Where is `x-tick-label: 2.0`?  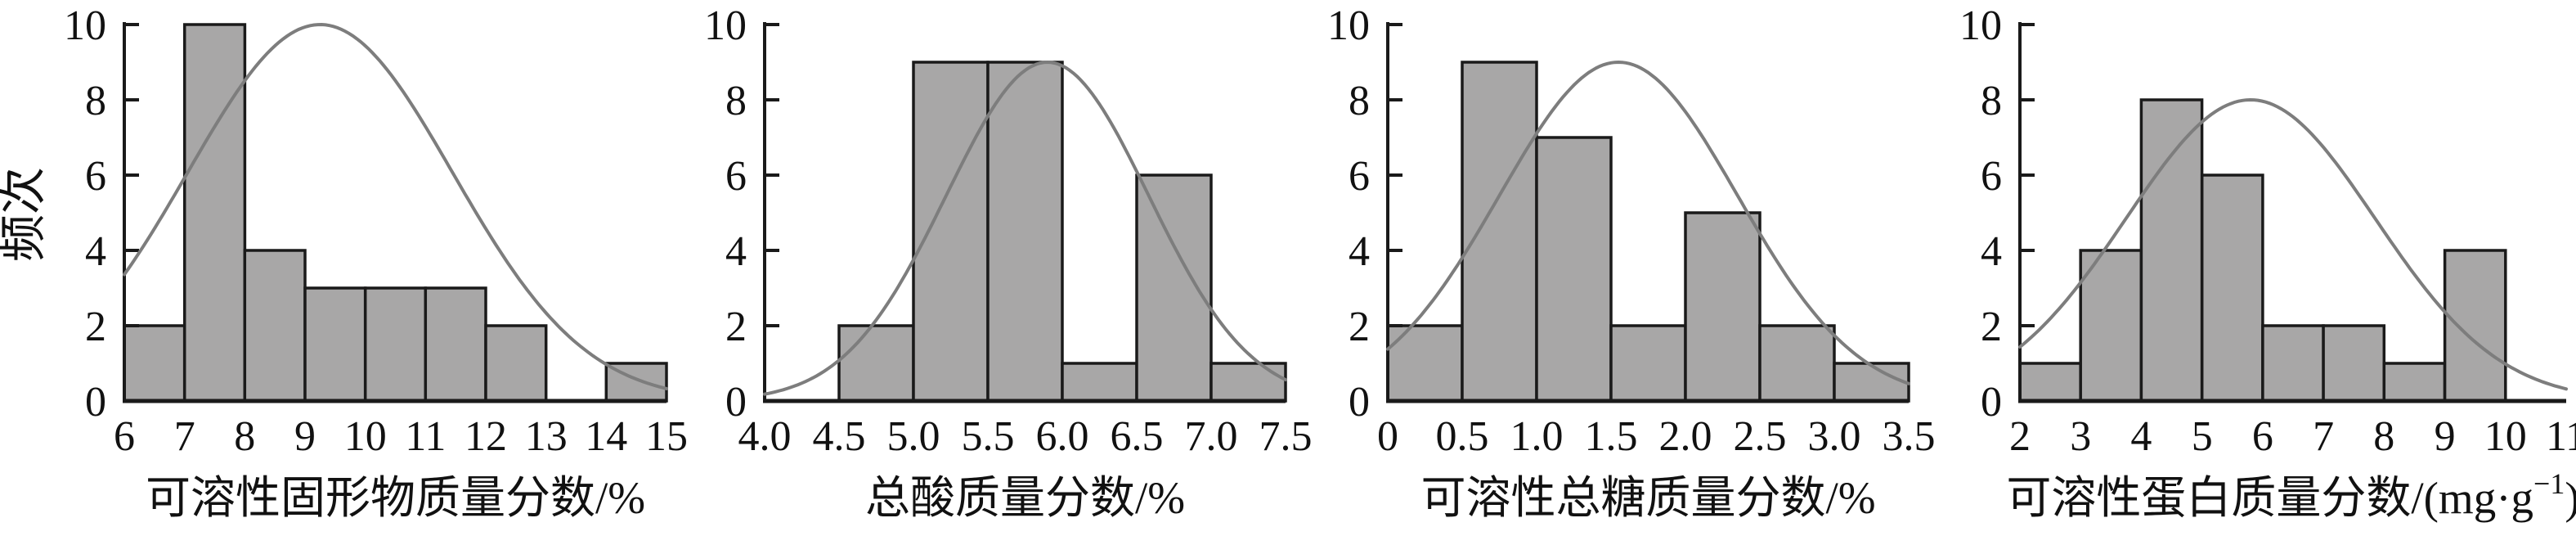
x-tick-label: 2.0 is located at coordinates (1686, 436).